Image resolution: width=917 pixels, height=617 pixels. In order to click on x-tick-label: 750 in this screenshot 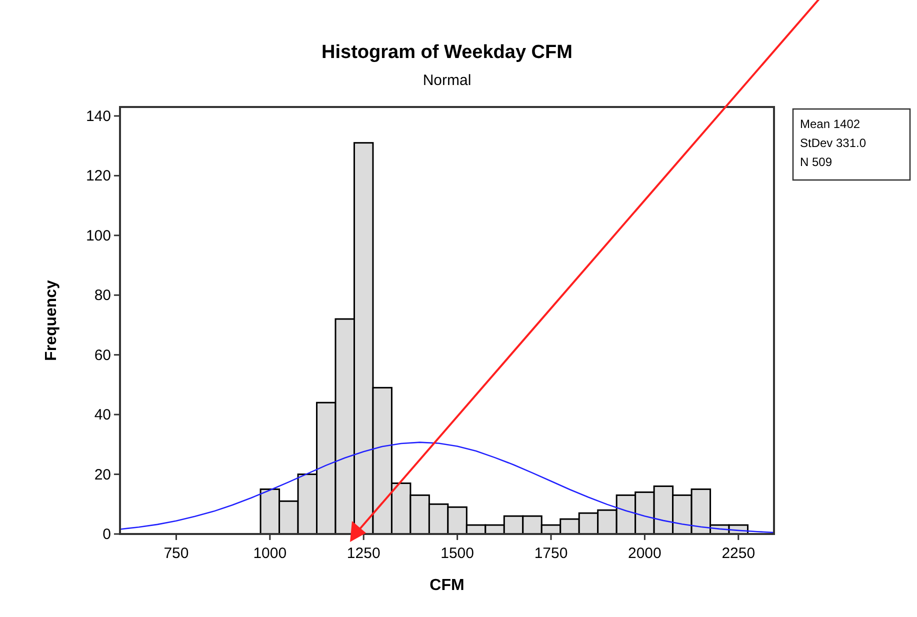, I will do `click(176, 553)`.